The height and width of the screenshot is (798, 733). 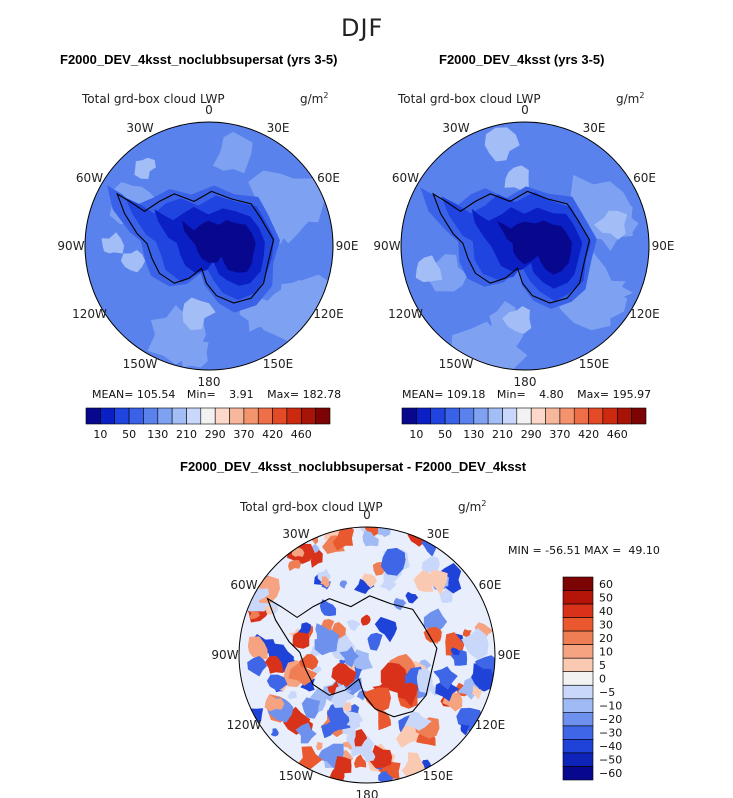 I want to click on left-mean-label: MEAN=, so click(x=113, y=394).